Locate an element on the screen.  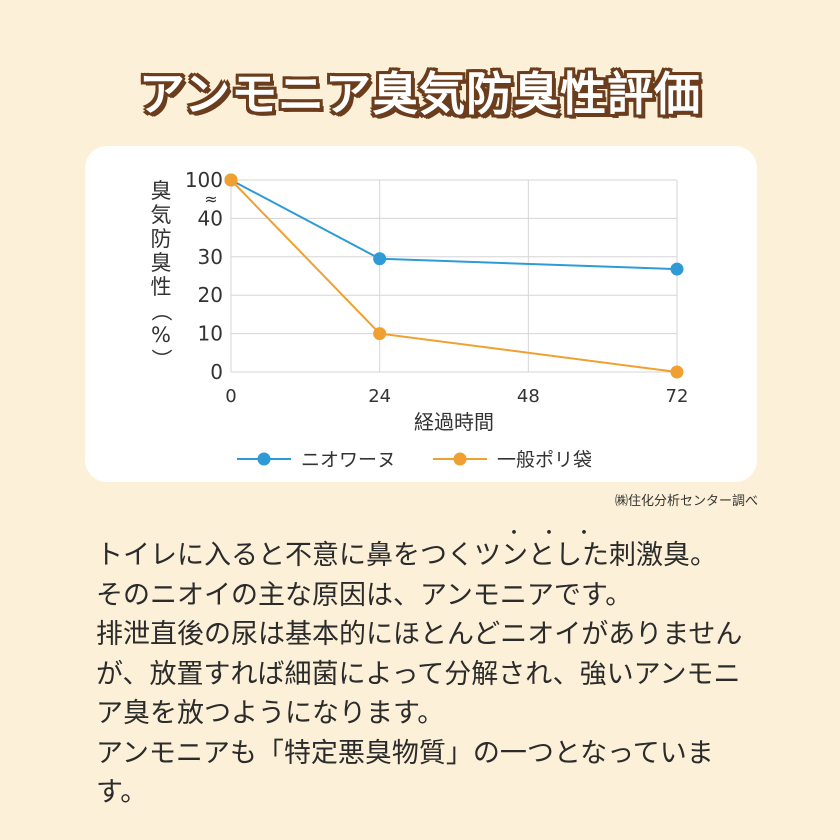
y-axis-label-char: % is located at coordinates (161, 335).